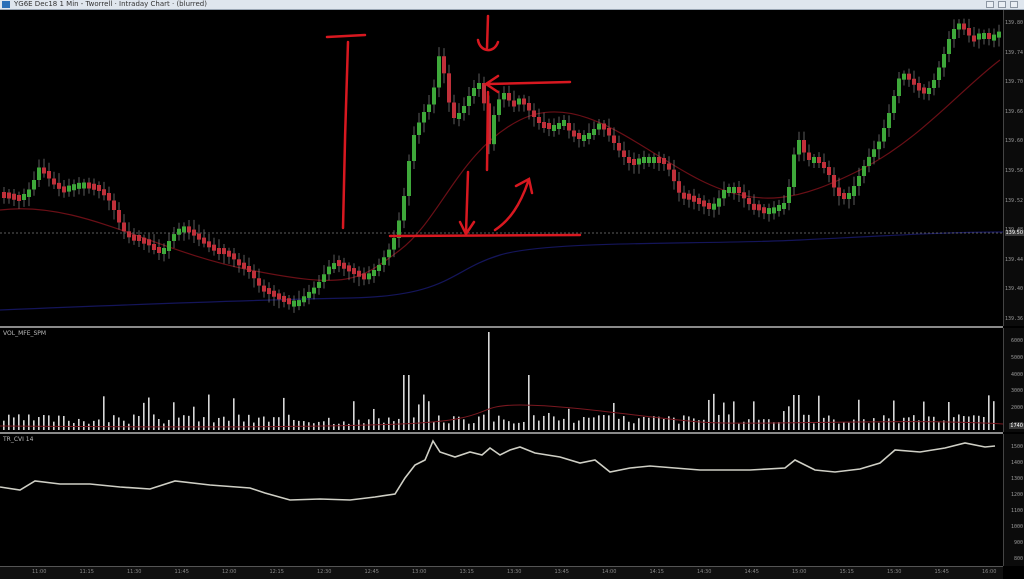  What do you see at coordinates (1017, 391) in the screenshot?
I see `volume-axis-label: 3000` at bounding box center [1017, 391].